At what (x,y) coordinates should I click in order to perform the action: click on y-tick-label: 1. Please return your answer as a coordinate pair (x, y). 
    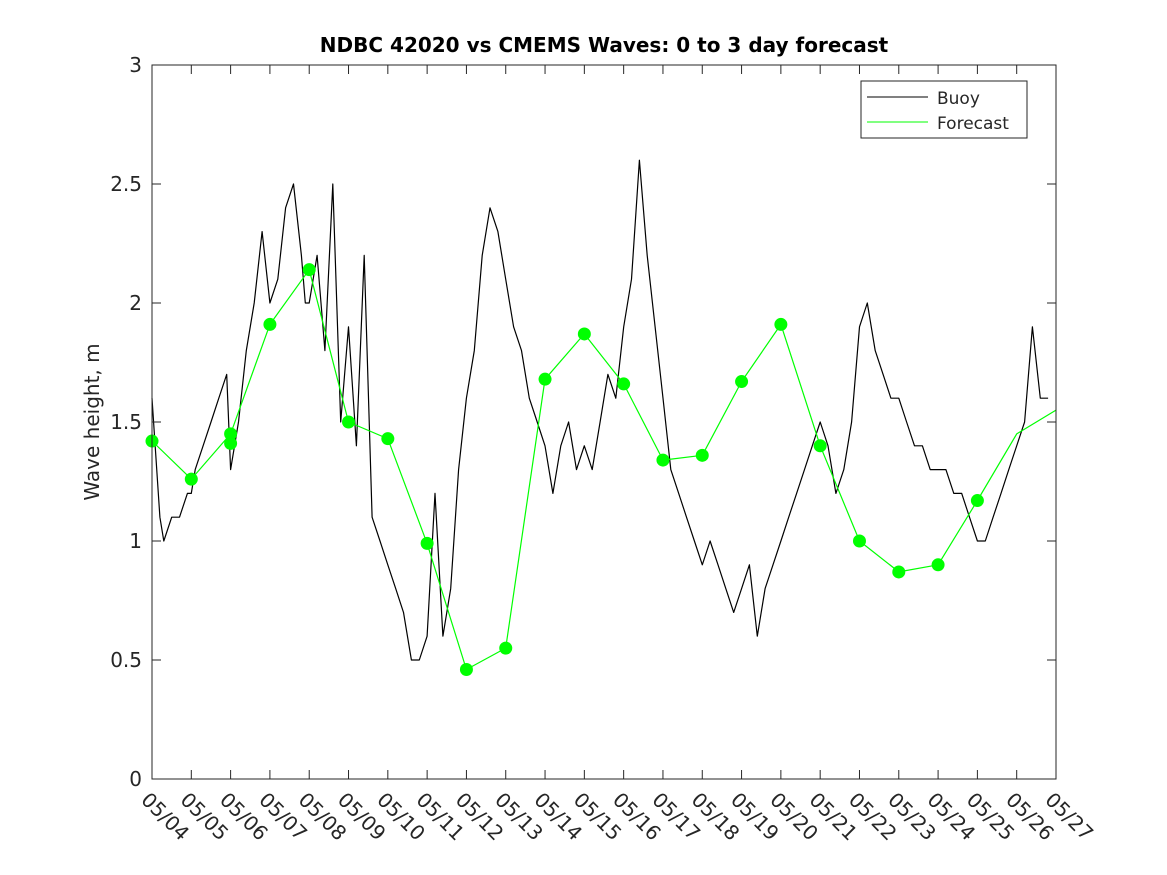
    Looking at the image, I should click on (135, 541).